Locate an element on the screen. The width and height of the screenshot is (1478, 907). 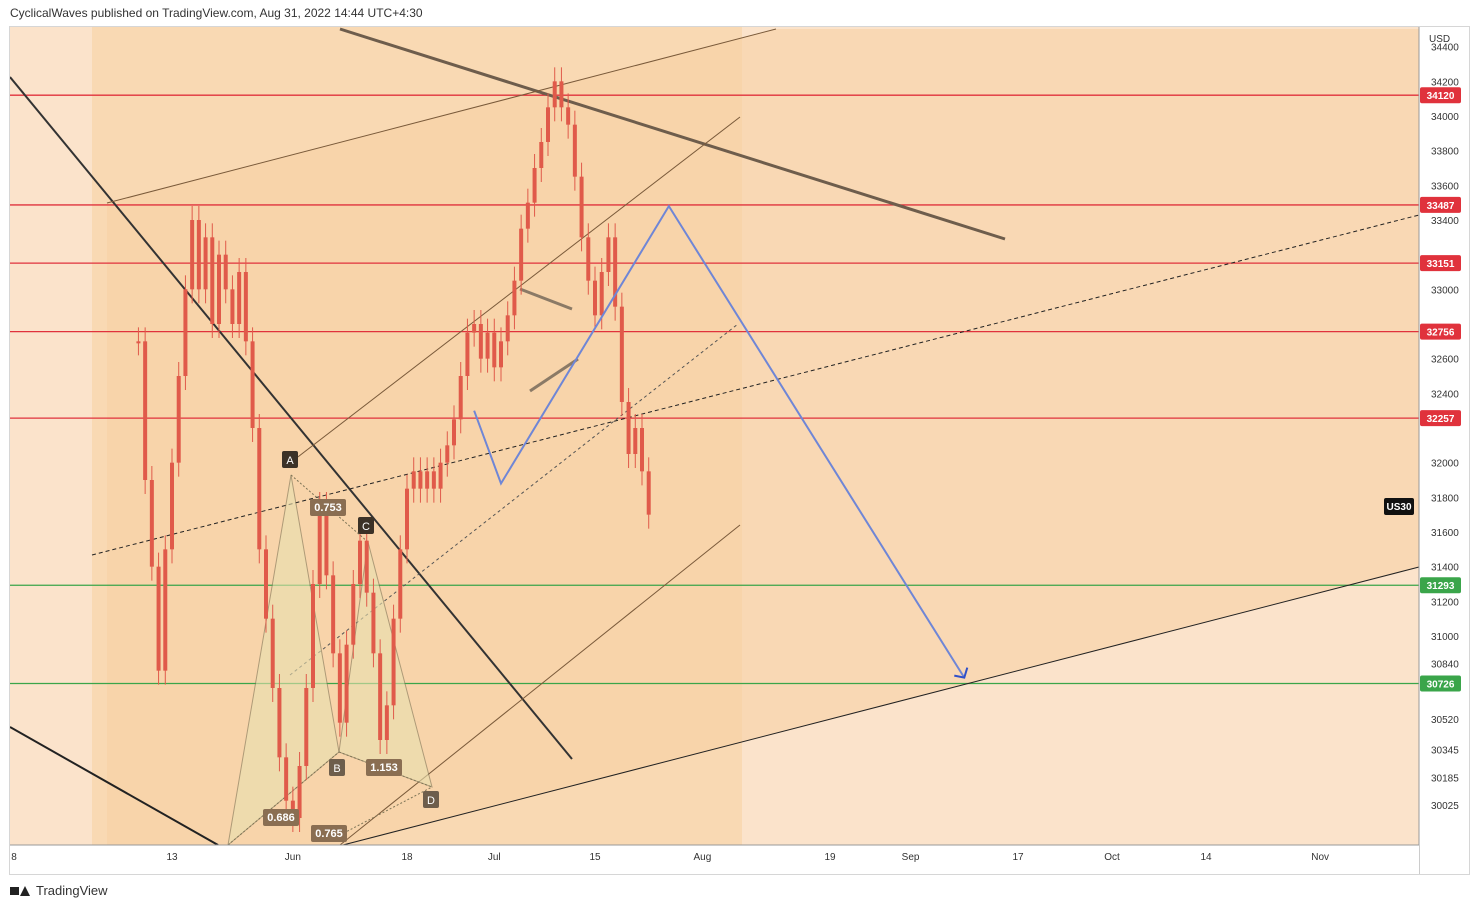
time-tick-label: 8 is located at coordinates (14, 857).